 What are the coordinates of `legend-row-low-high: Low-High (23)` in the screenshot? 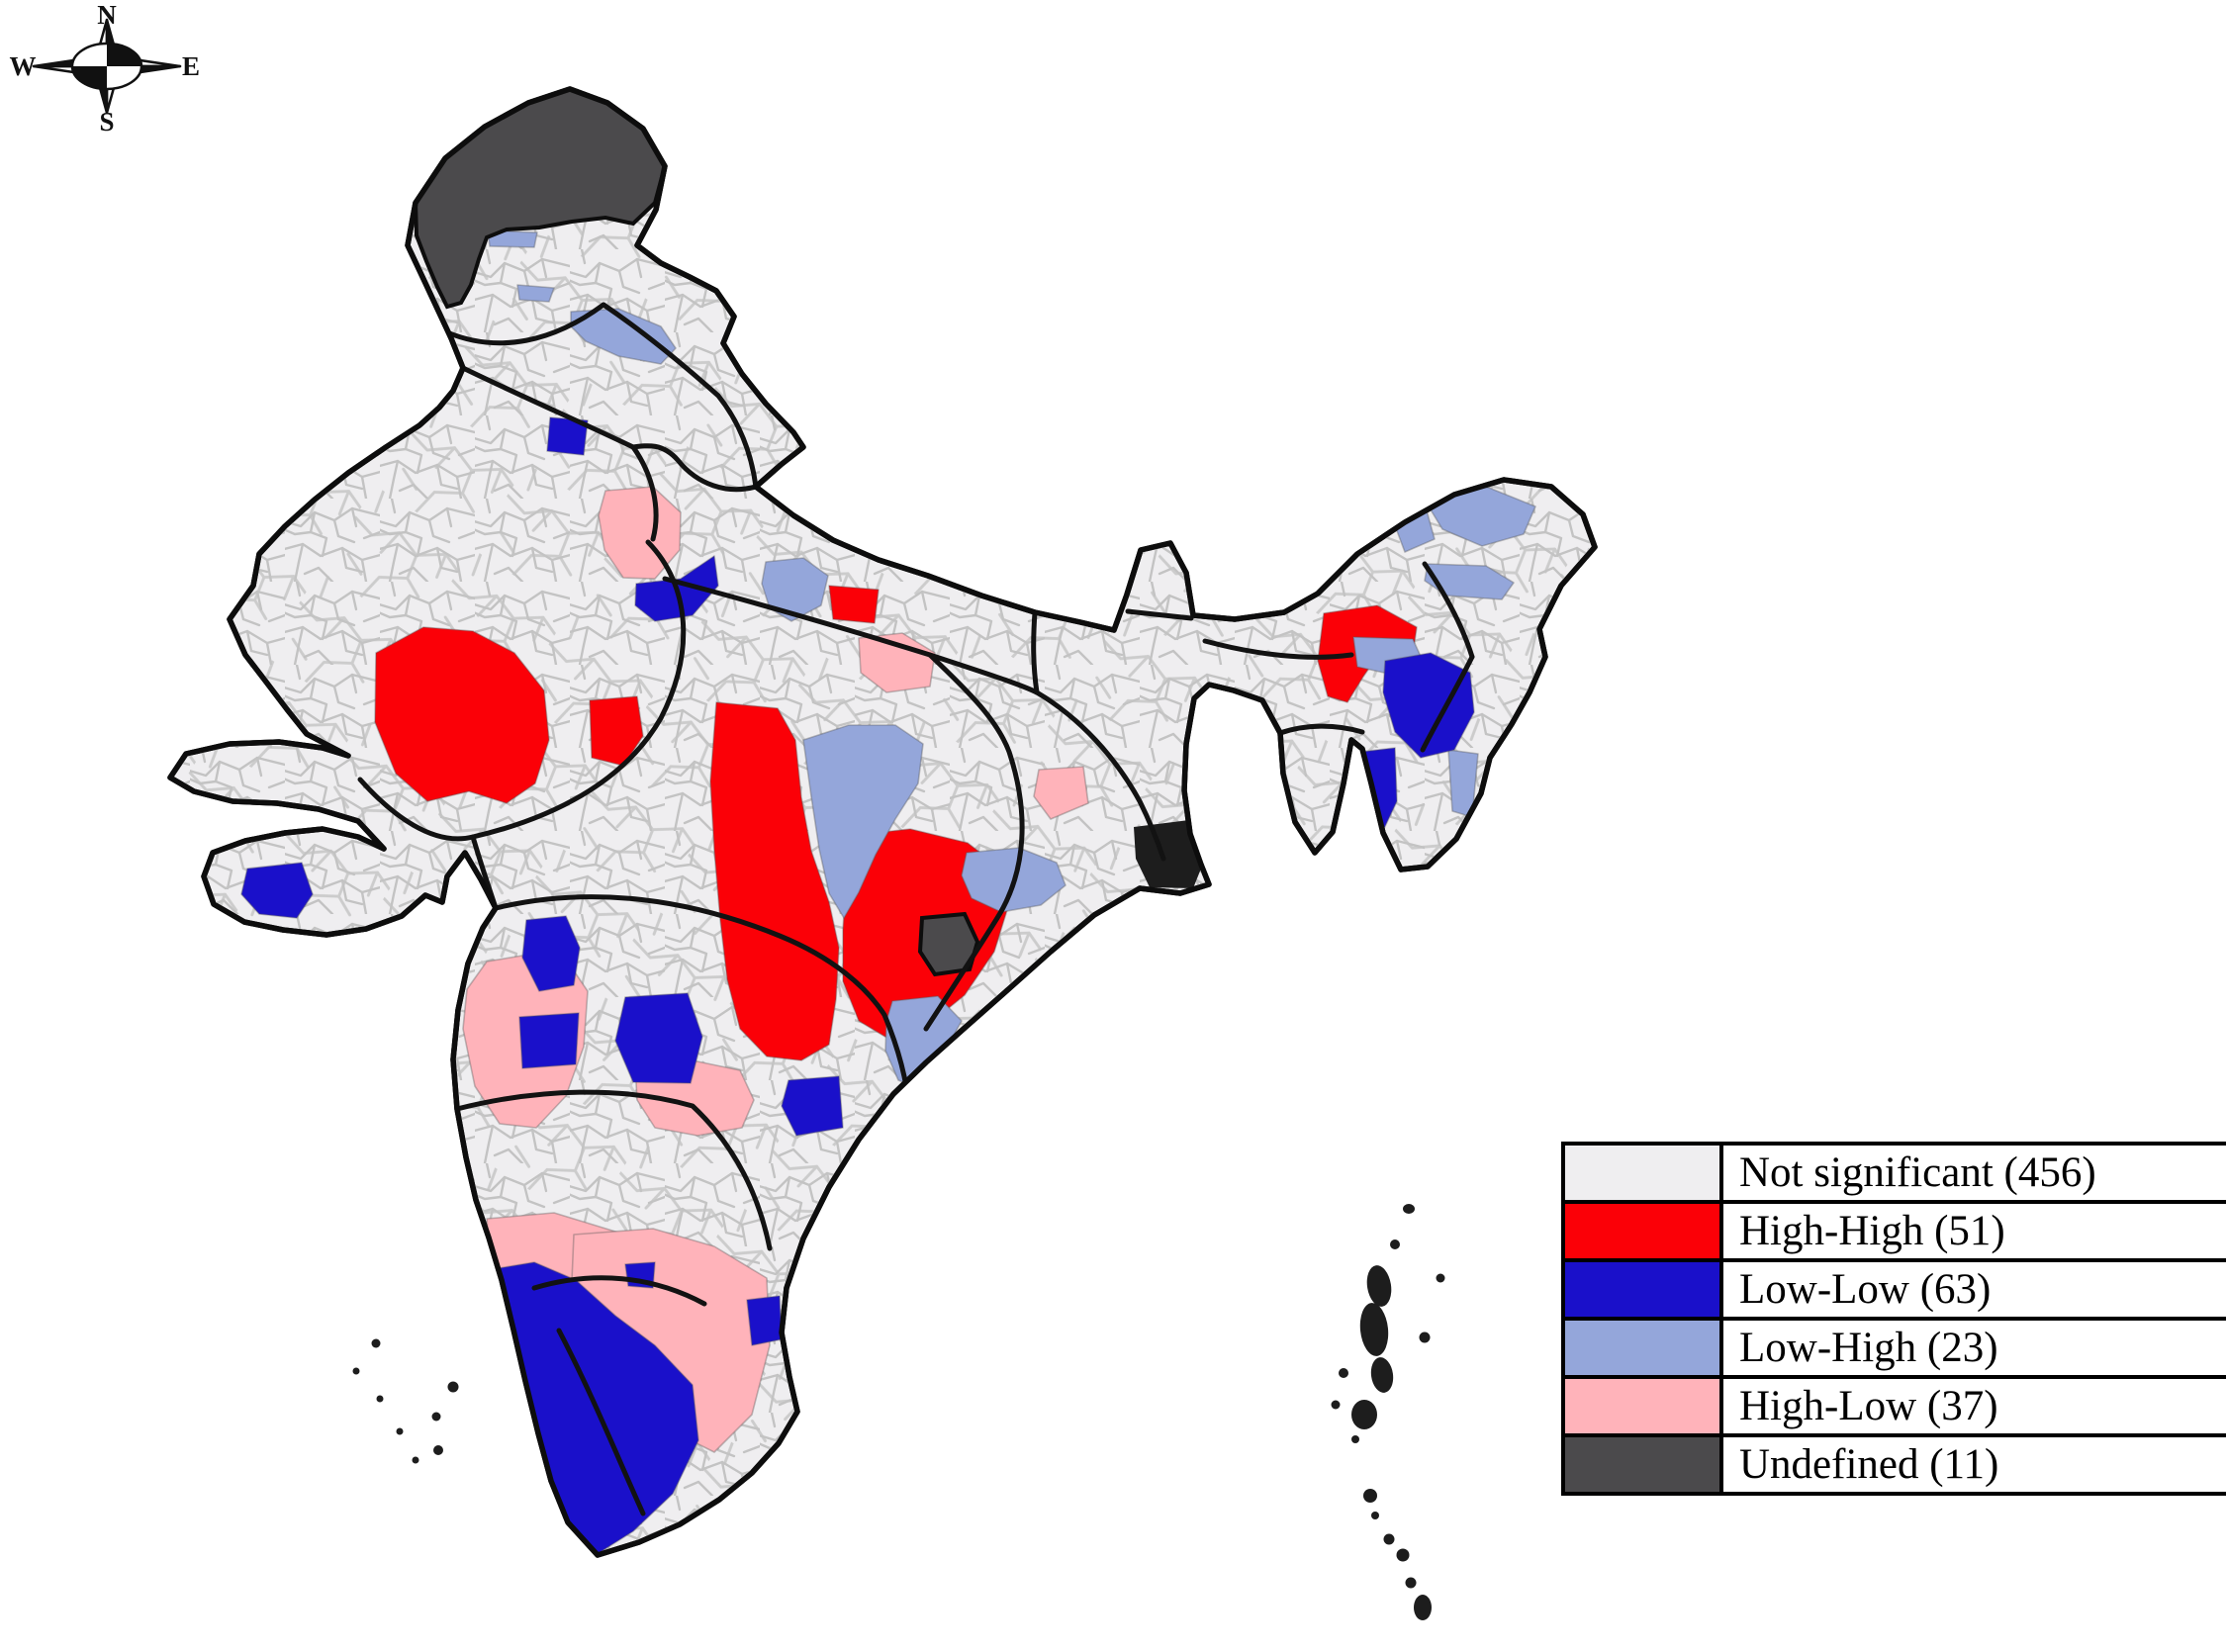 It's located at (1895, 1350).